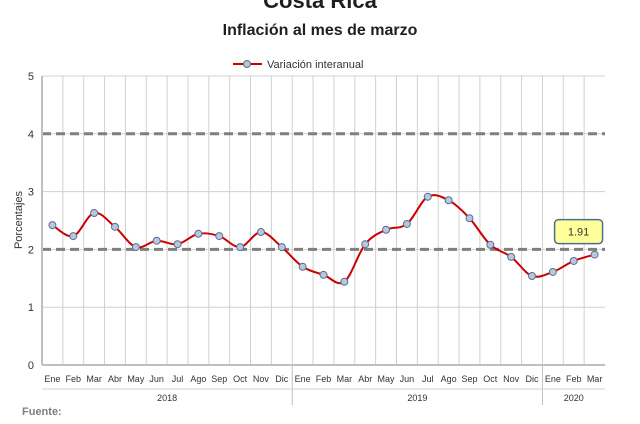 The image size is (640, 424). What do you see at coordinates (31, 366) in the screenshot?
I see `y-tick-label: 0` at bounding box center [31, 366].